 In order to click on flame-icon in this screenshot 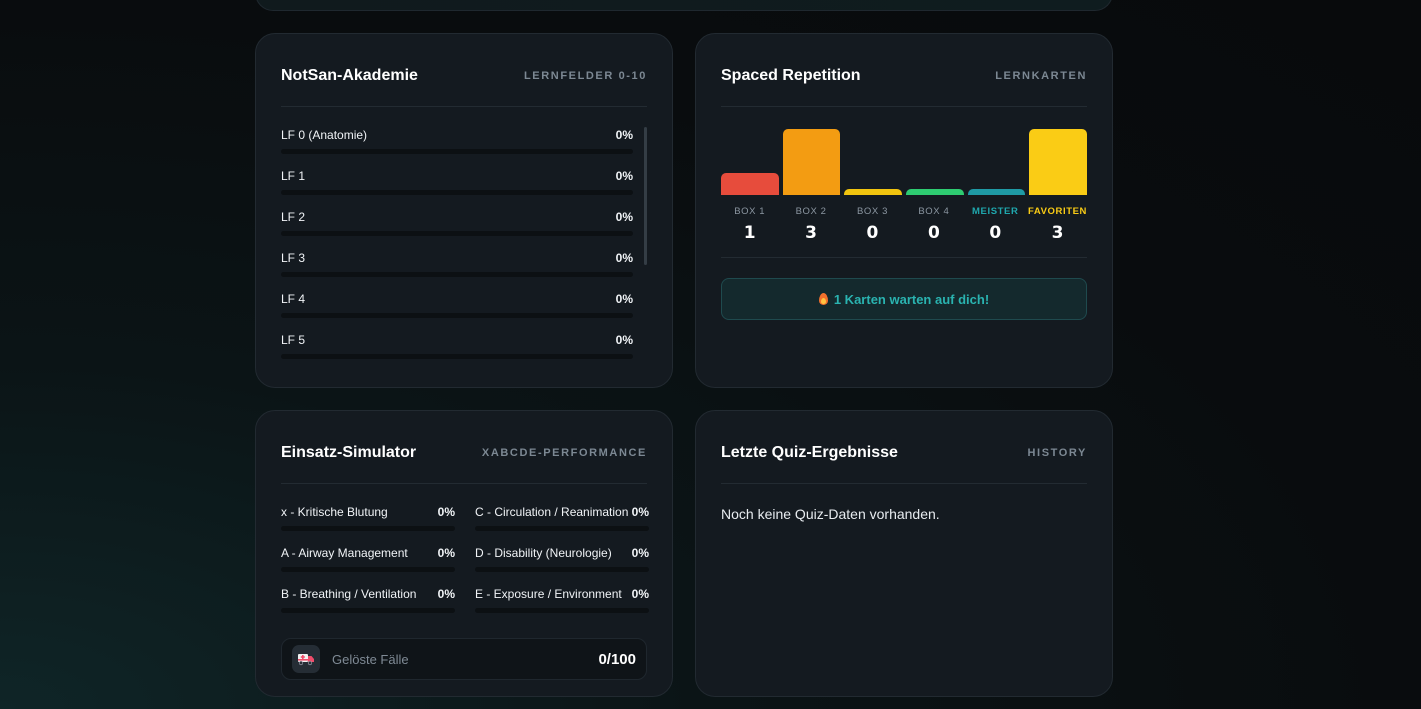, I will do `click(823, 299)`.